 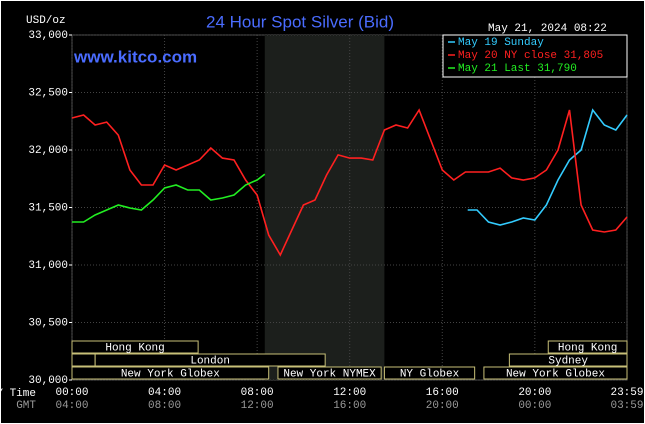 What do you see at coordinates (26, 406) in the screenshot?
I see `x2-axis-label: GMT` at bounding box center [26, 406].